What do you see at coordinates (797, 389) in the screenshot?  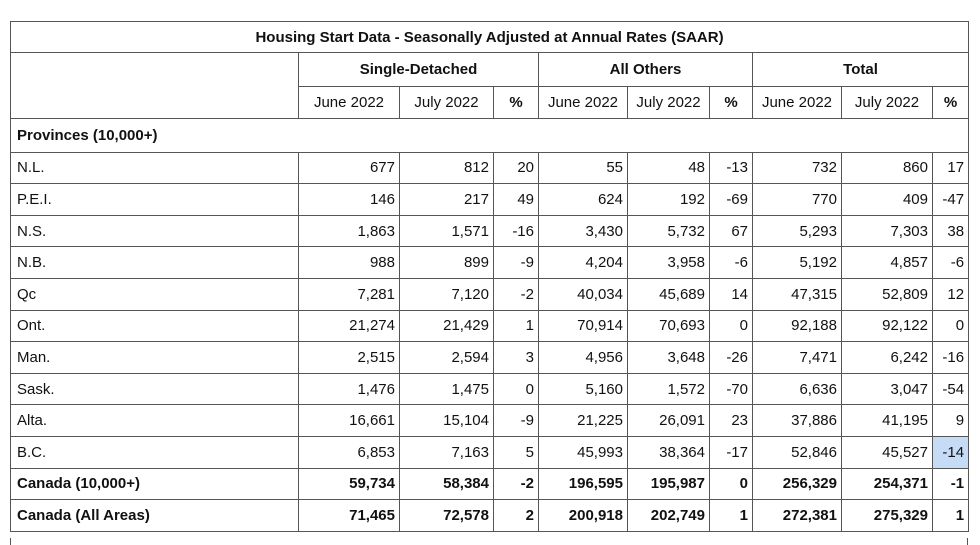 I see `table-cell: 6,636` at bounding box center [797, 389].